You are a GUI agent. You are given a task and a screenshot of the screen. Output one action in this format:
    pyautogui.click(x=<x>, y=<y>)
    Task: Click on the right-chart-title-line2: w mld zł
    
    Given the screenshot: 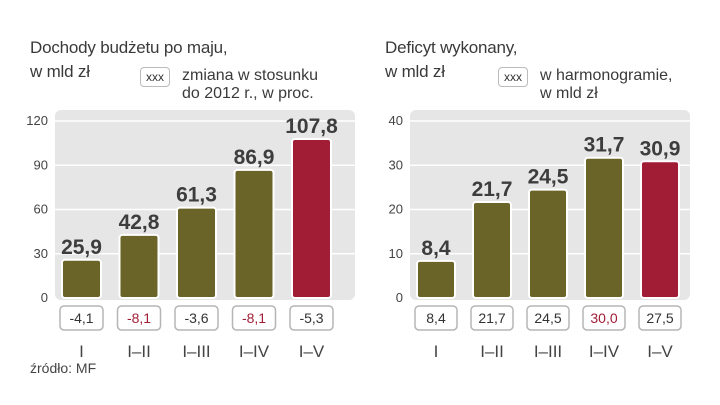 What is the action you would take?
    pyautogui.click(x=415, y=71)
    